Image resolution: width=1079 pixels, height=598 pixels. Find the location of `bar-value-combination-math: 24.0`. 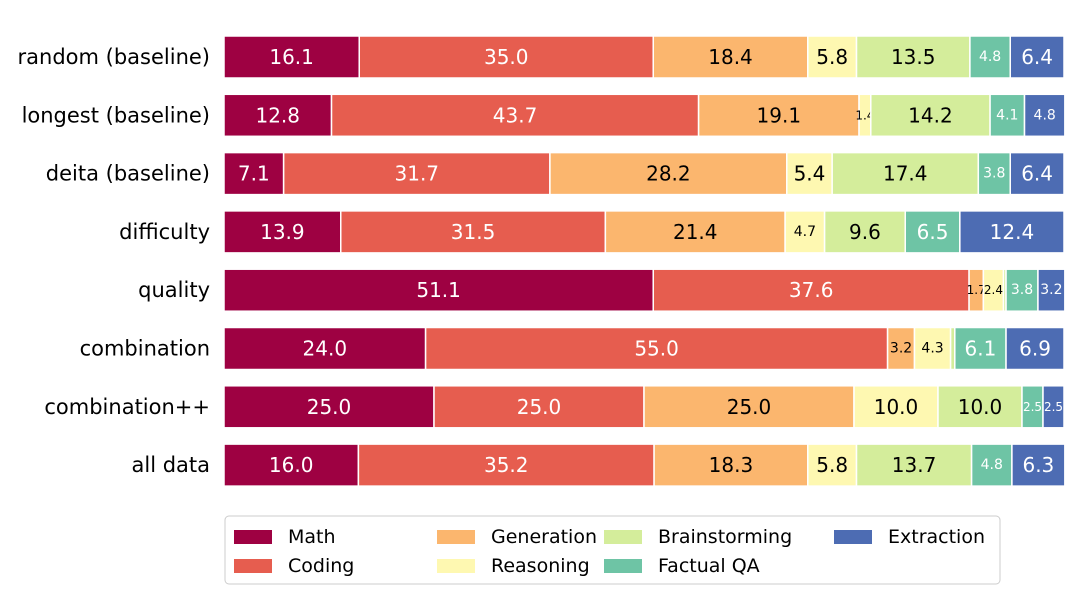

bar-value-combination-math: 24.0 is located at coordinates (325, 349).